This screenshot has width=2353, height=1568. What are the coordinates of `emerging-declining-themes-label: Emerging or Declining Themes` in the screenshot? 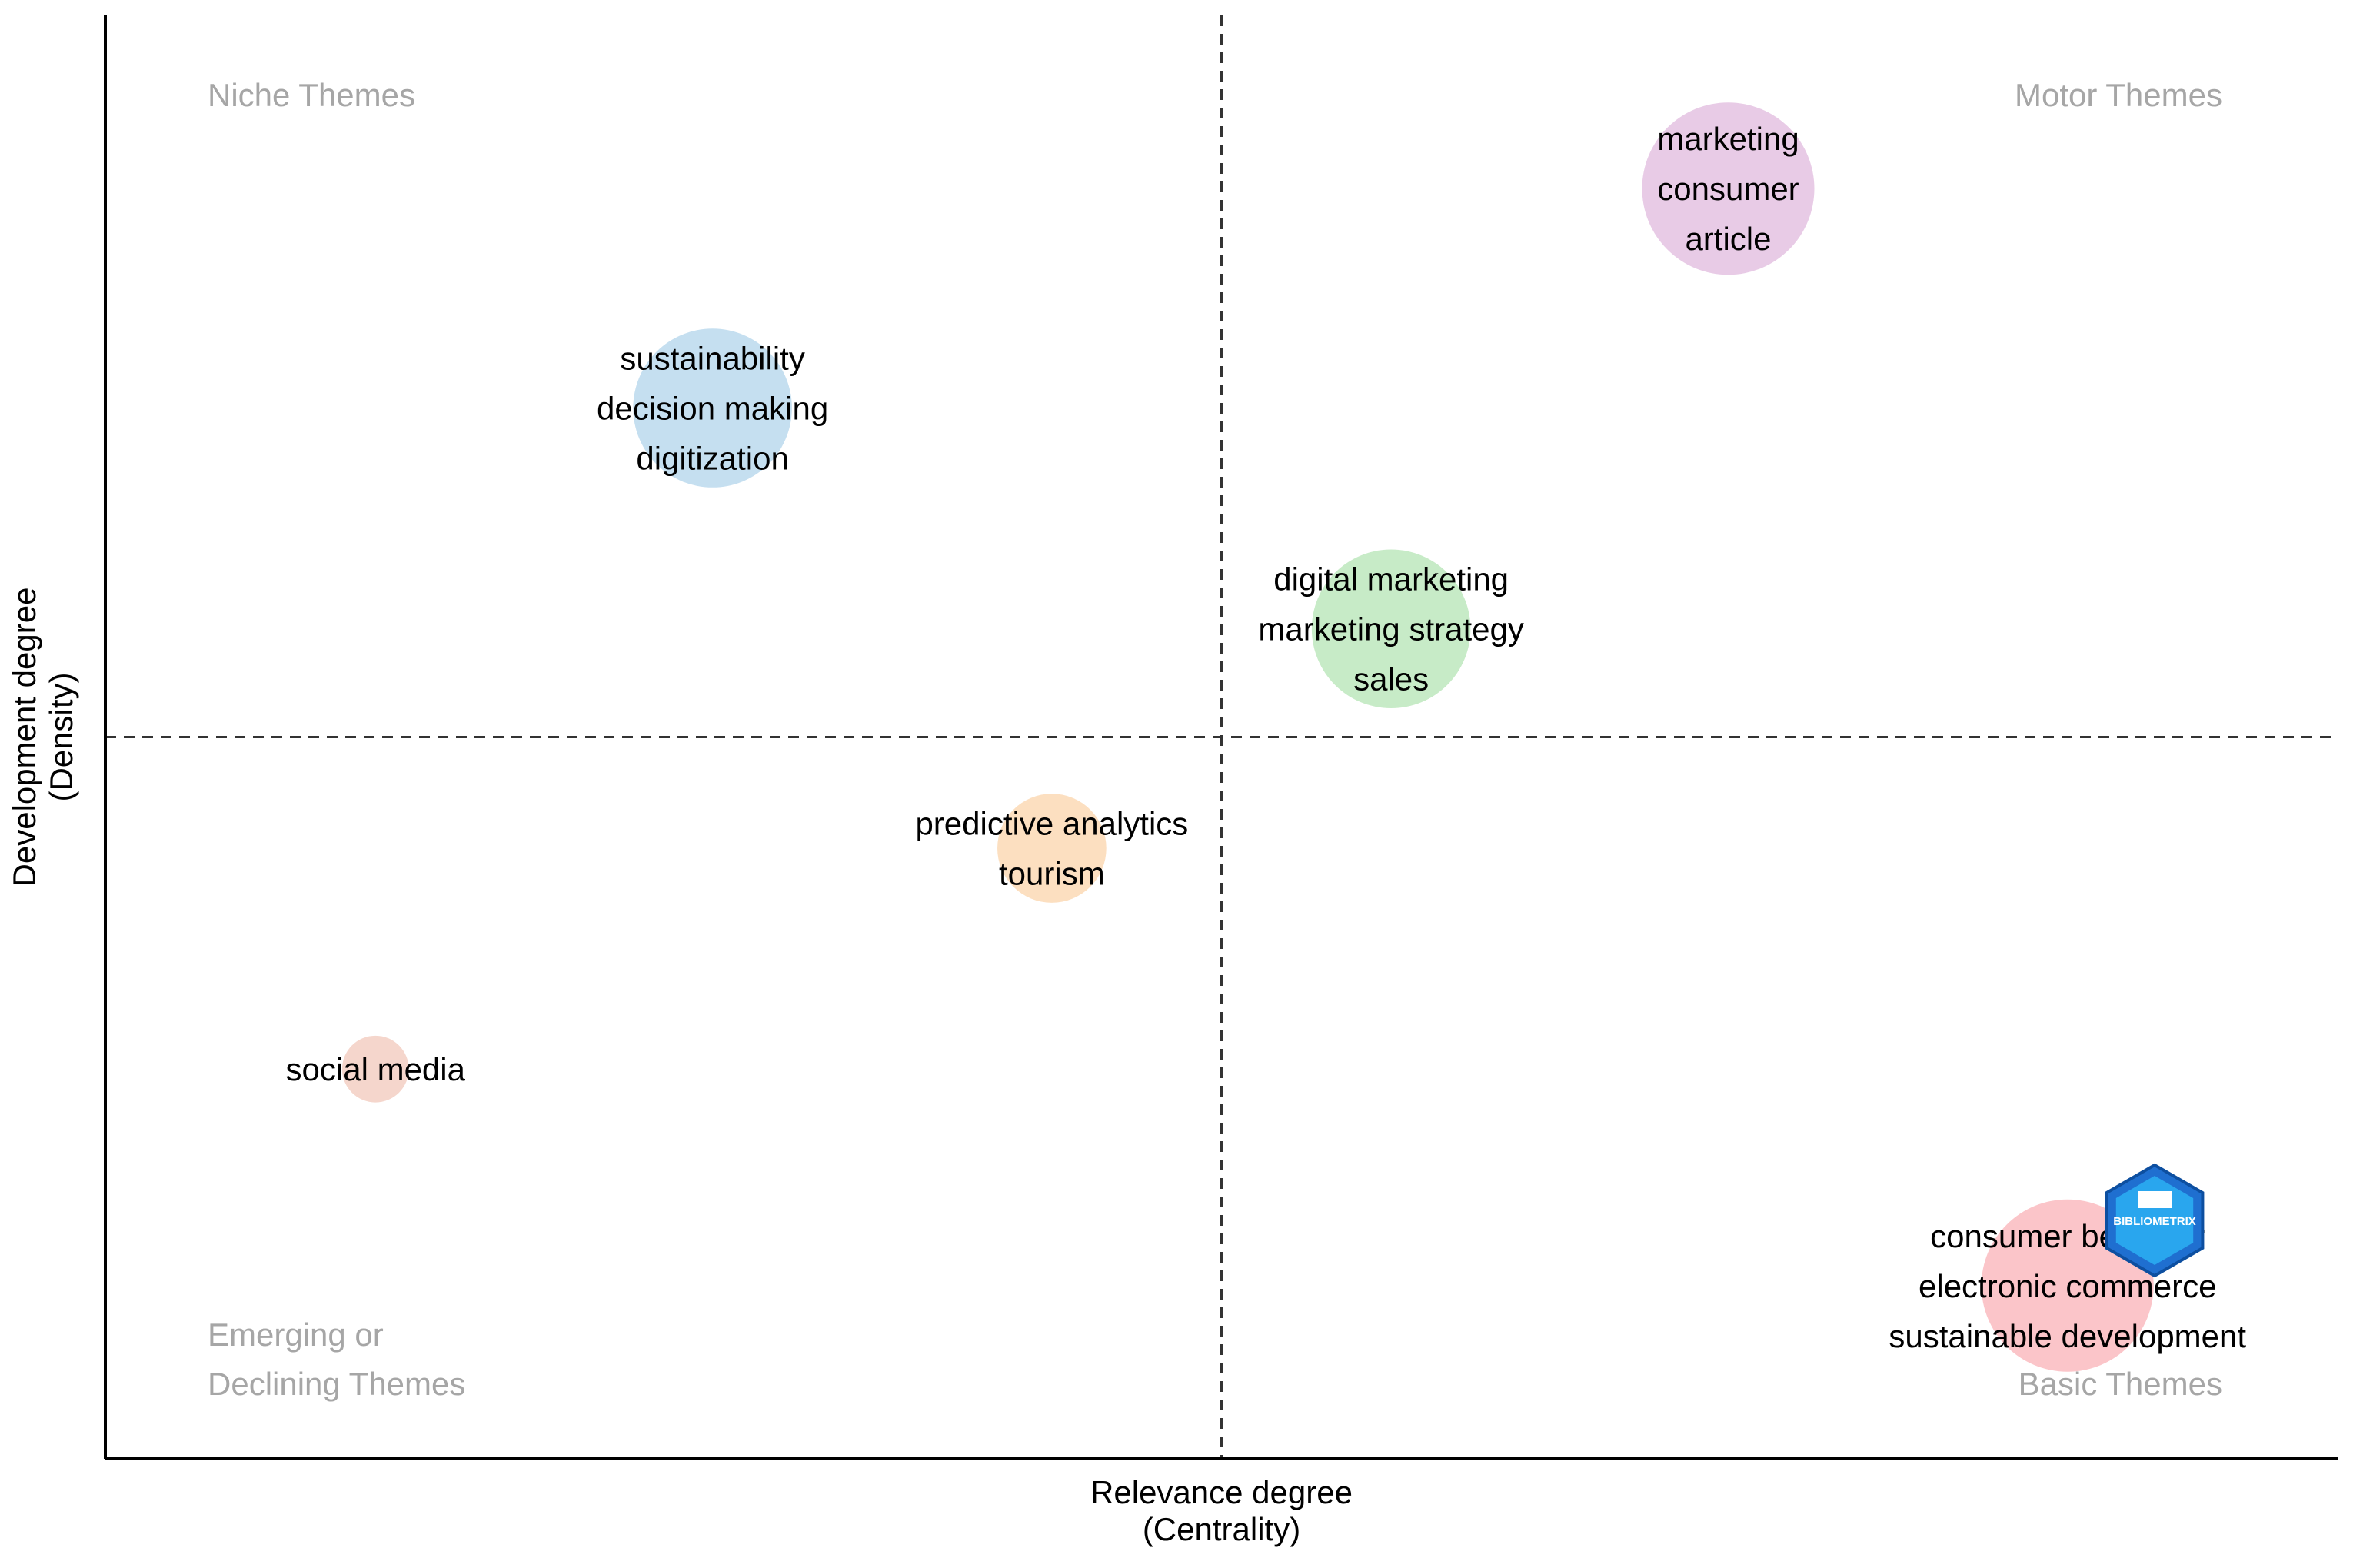 It's located at (337, 1360).